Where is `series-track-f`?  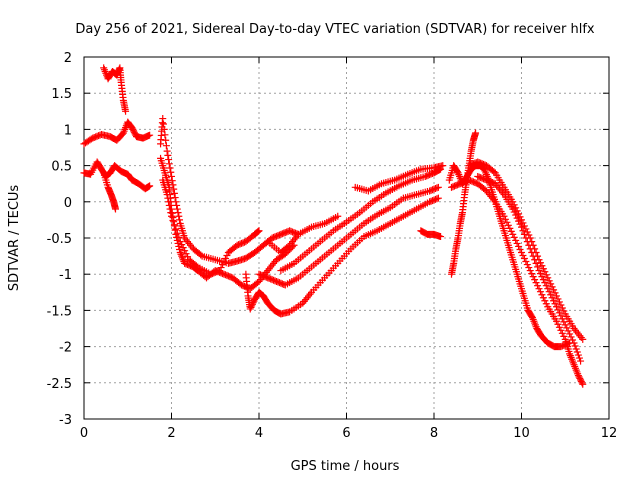
series-track-f is located at coordinates (229, 191).